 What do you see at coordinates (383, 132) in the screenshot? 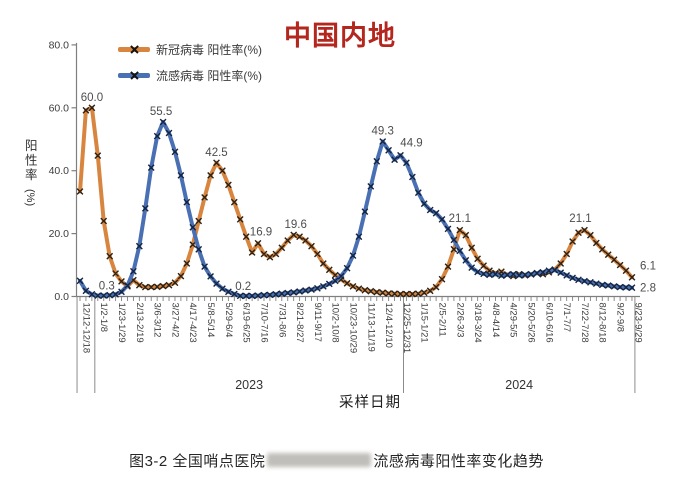
I see `data-label-flu-49.3: 49.3` at bounding box center [383, 132].